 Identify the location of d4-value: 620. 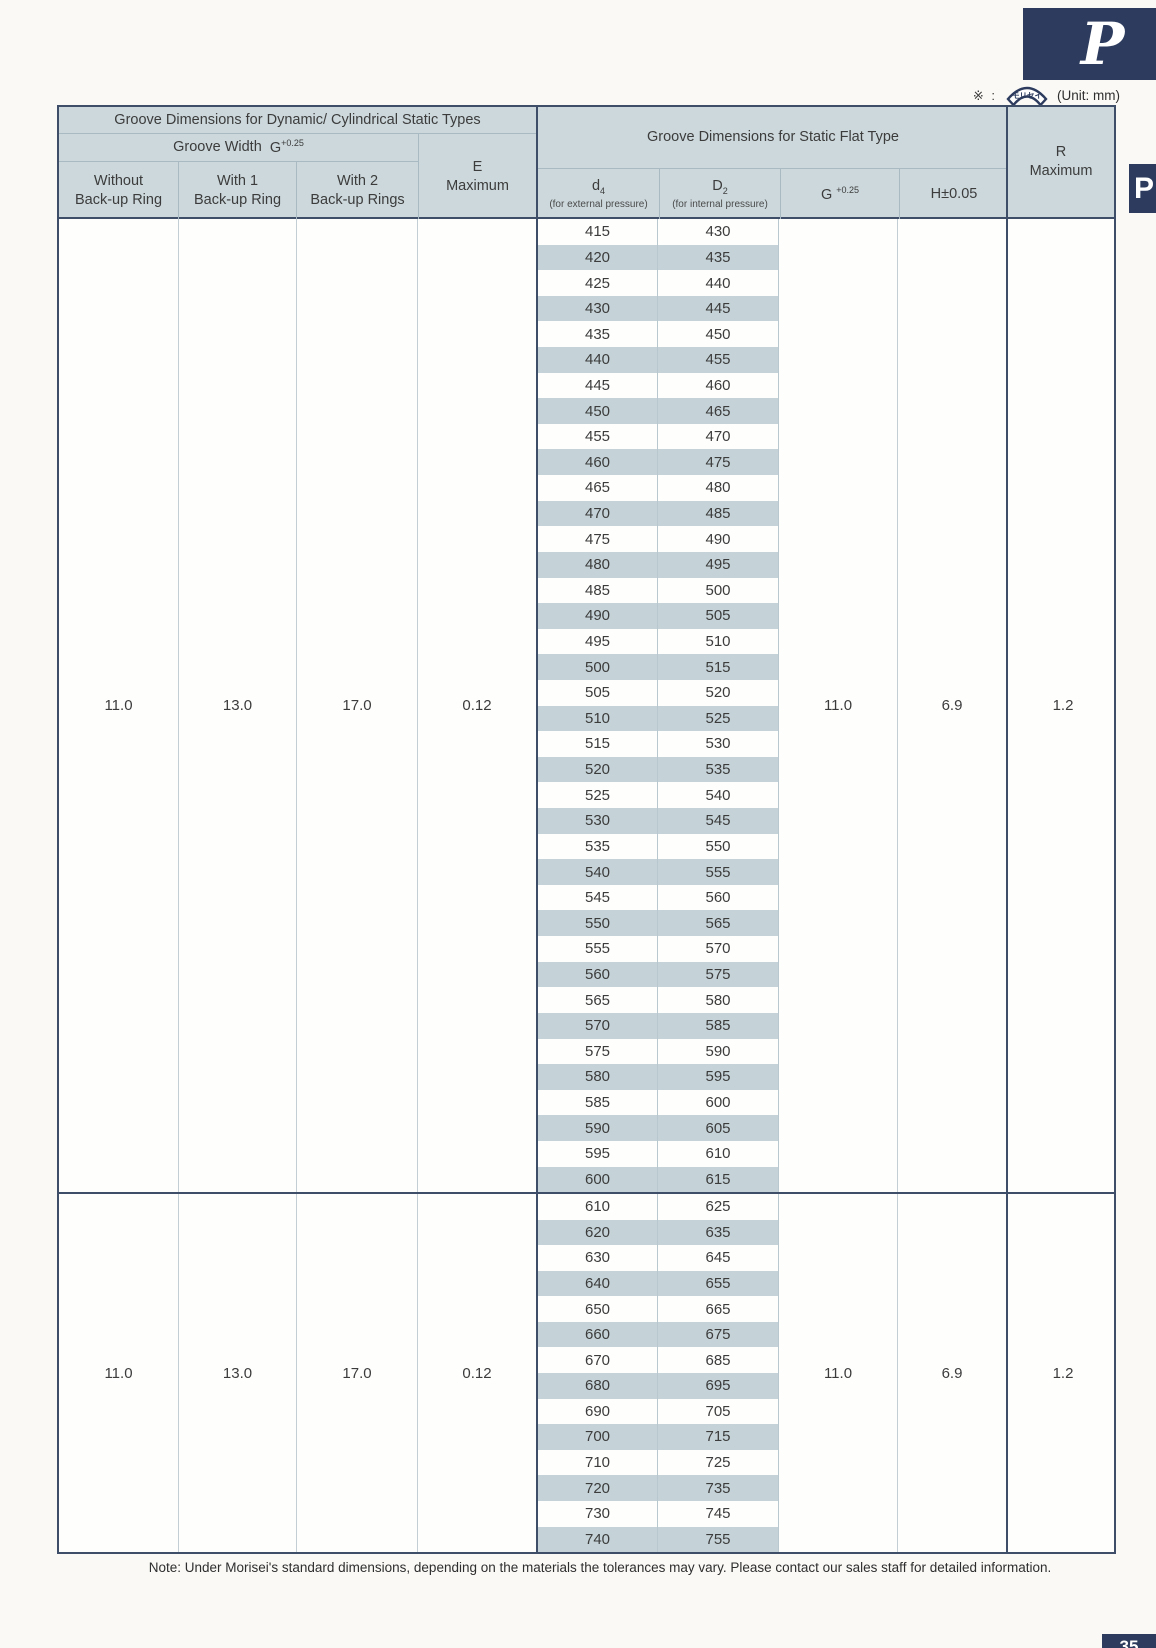
(598, 1232).